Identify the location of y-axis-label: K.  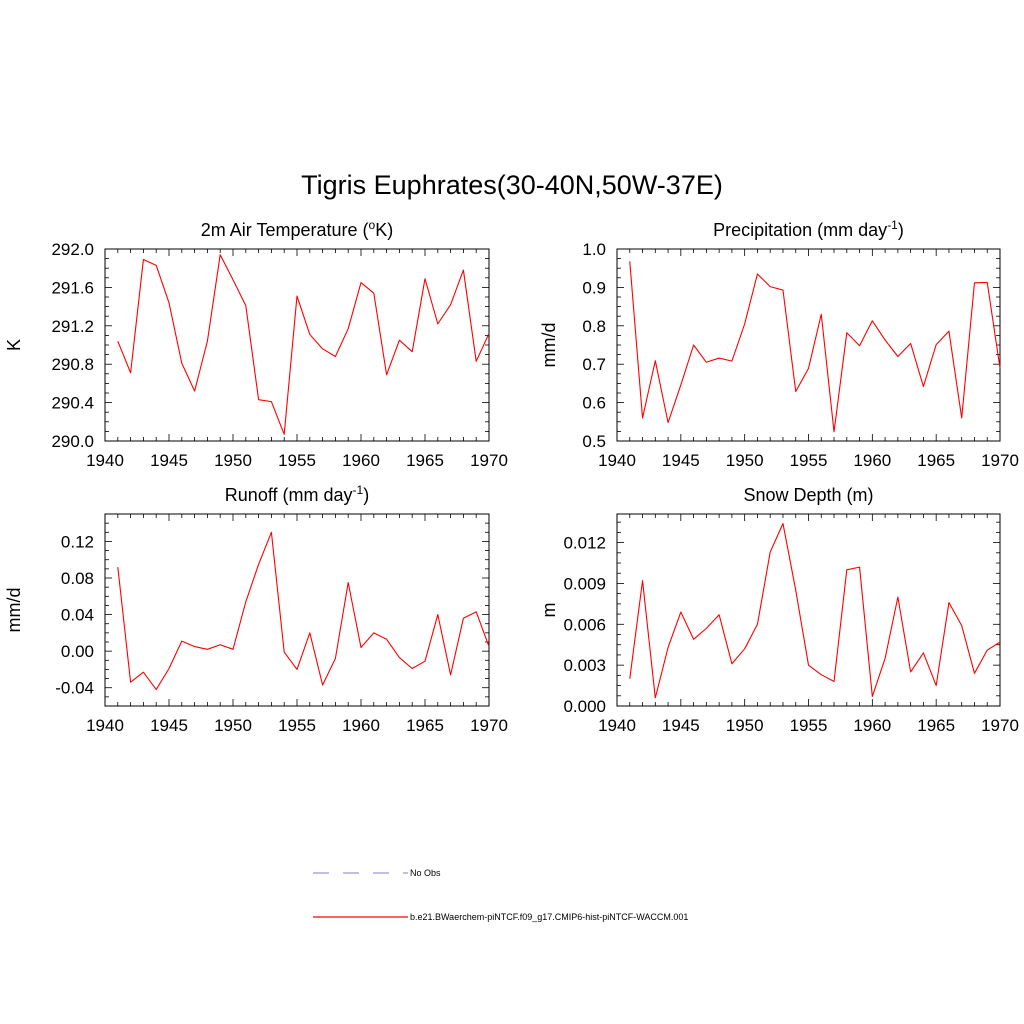
(14, 345).